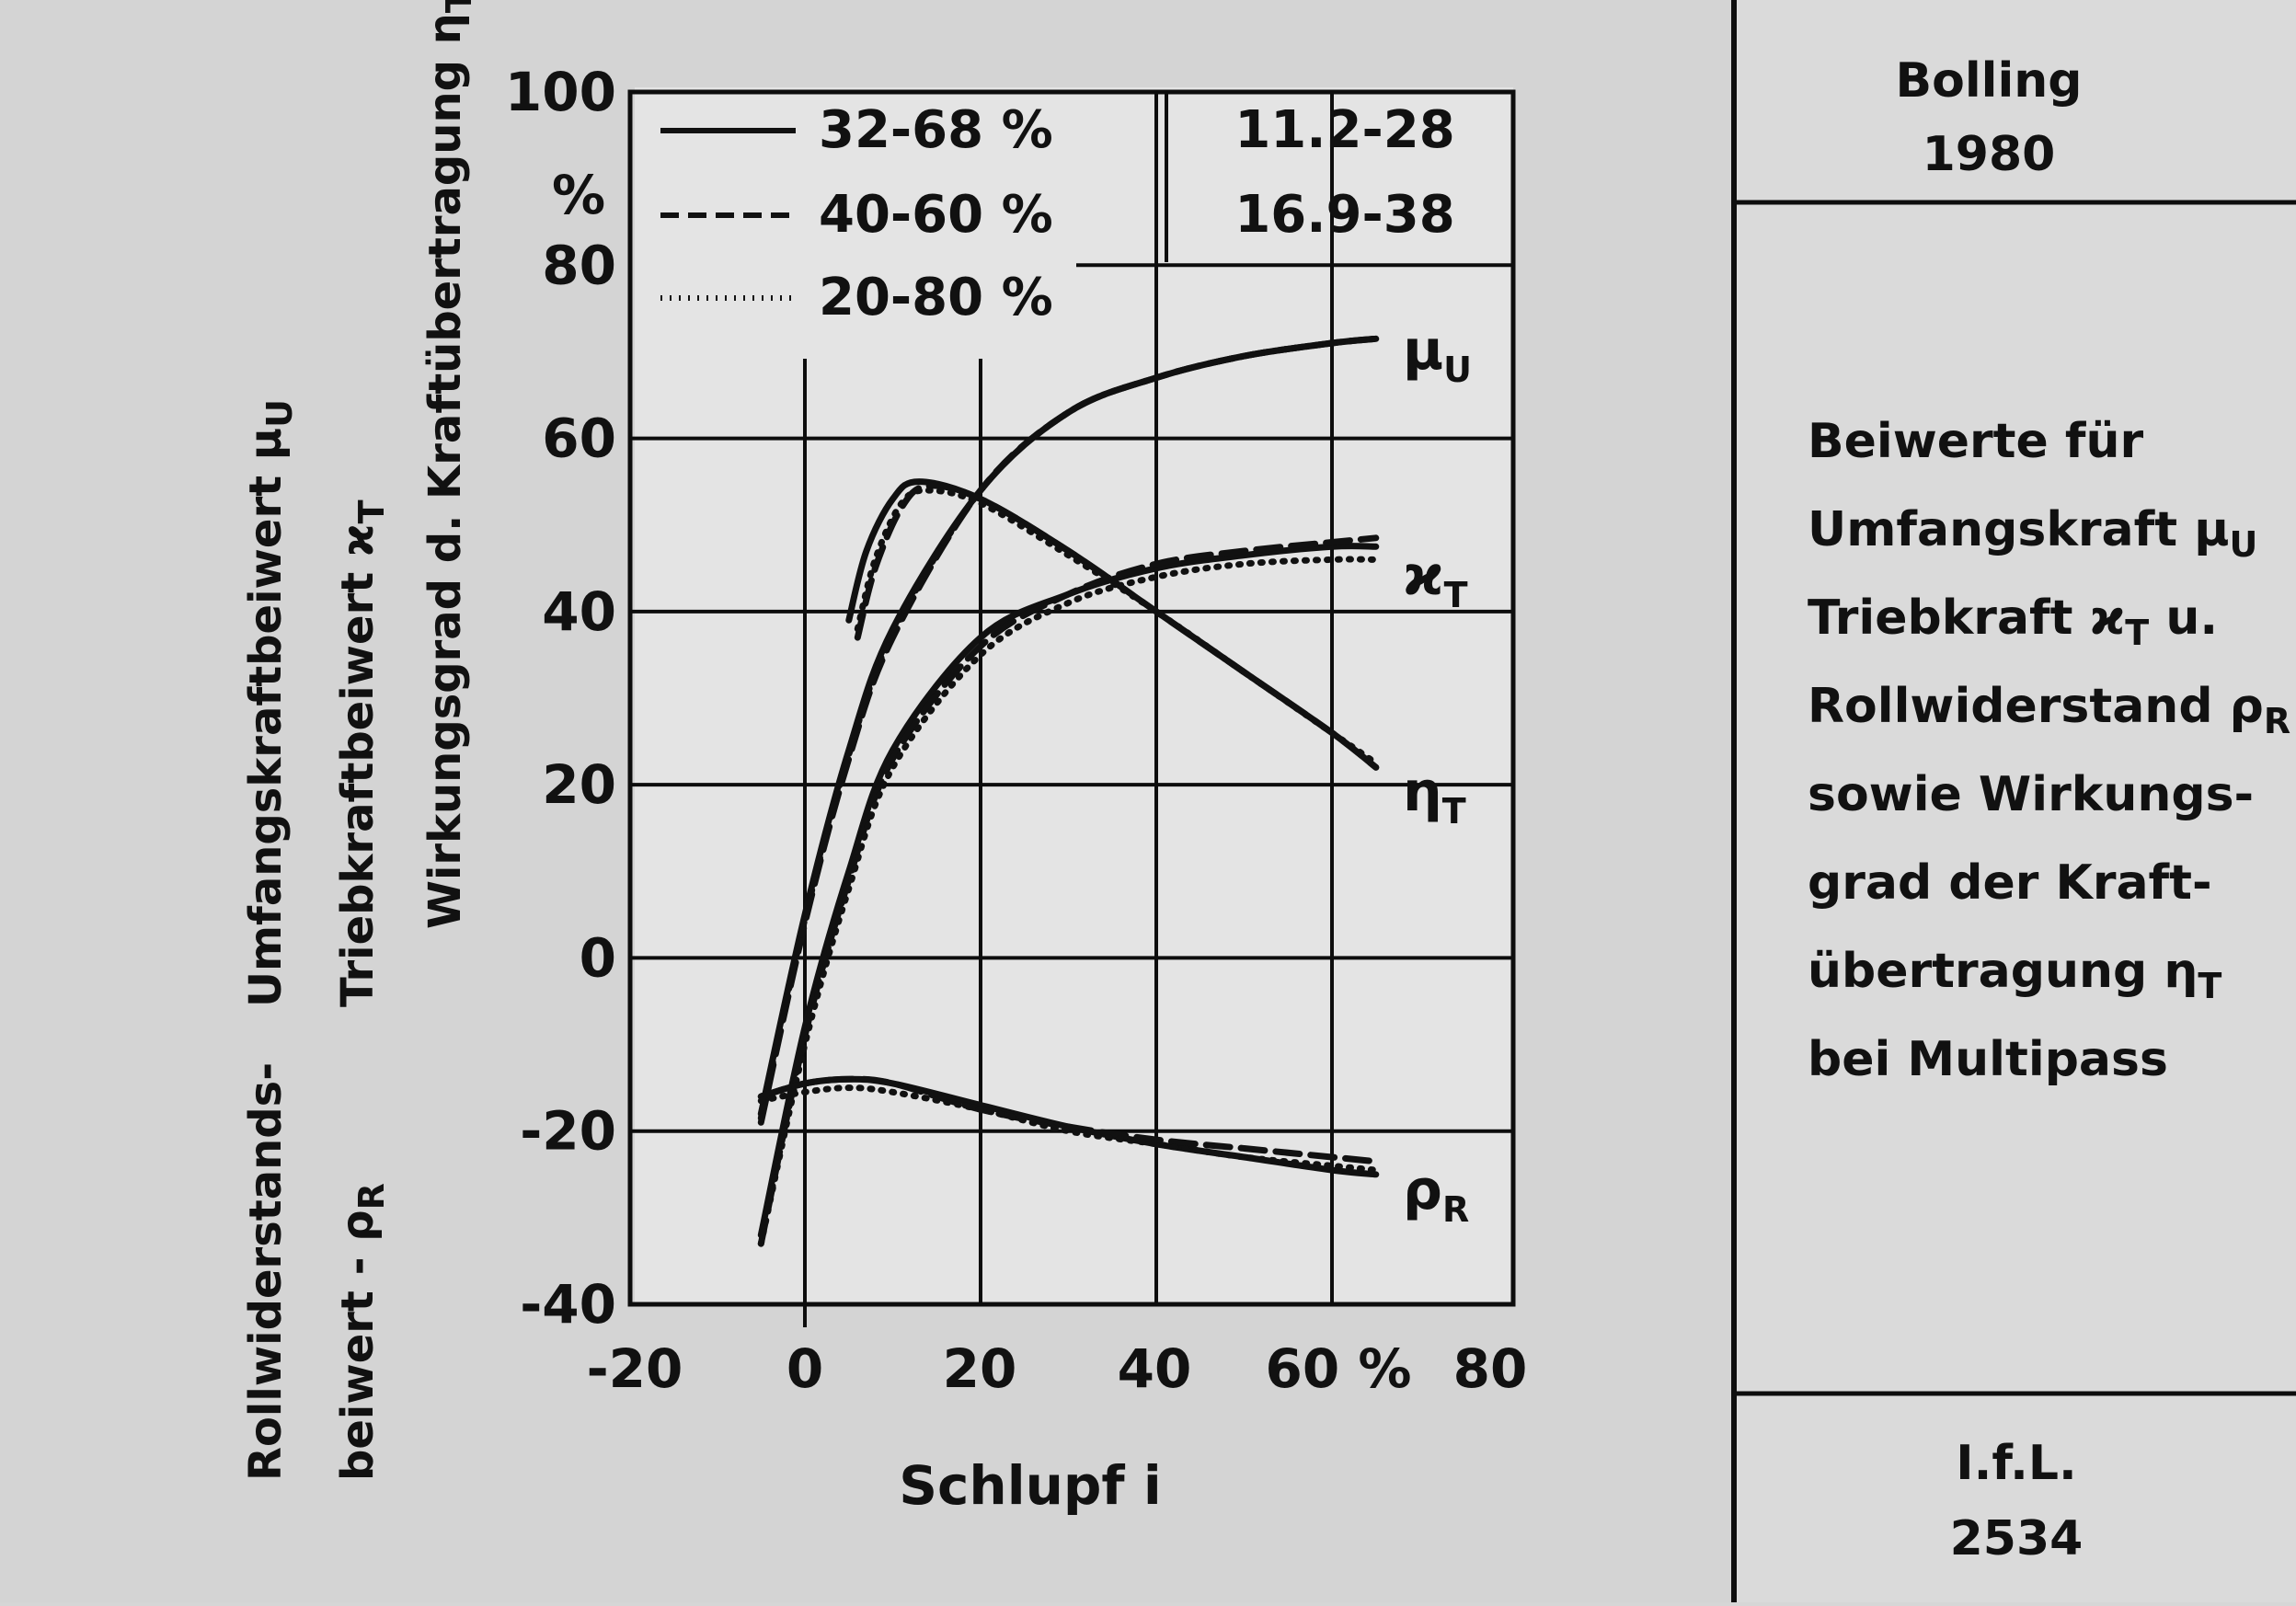 Image resolution: width=2296 pixels, height=1606 pixels. What do you see at coordinates (1435, 579) in the screenshot?
I see `curve-label: ϰT` at bounding box center [1435, 579].